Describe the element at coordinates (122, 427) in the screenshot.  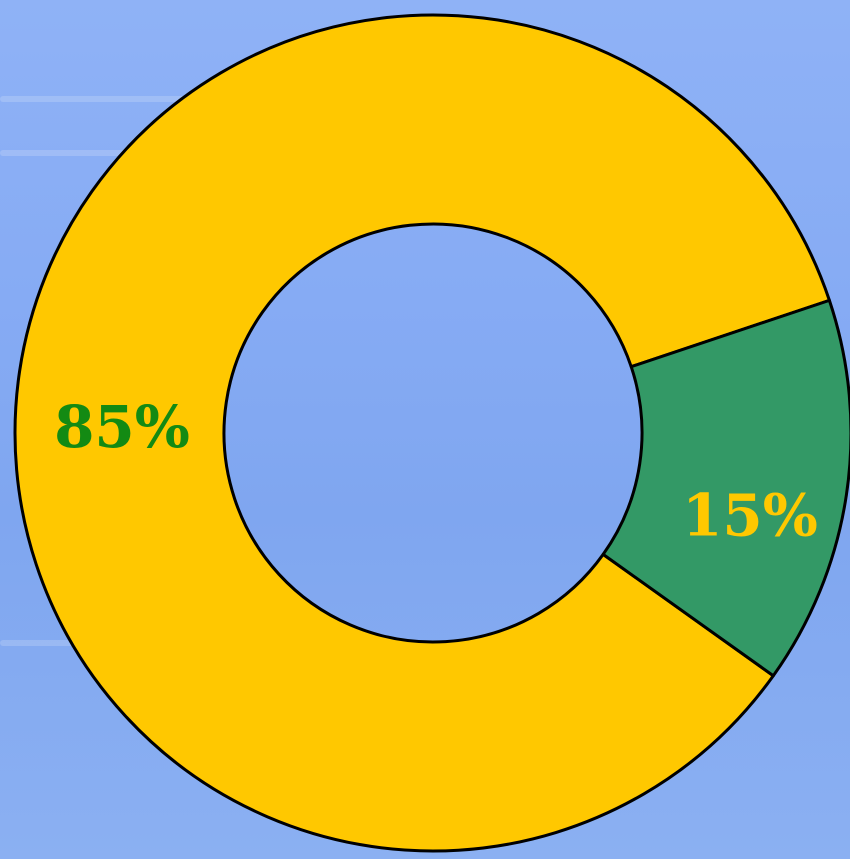
I see `slice-label-0: 85%` at that location.